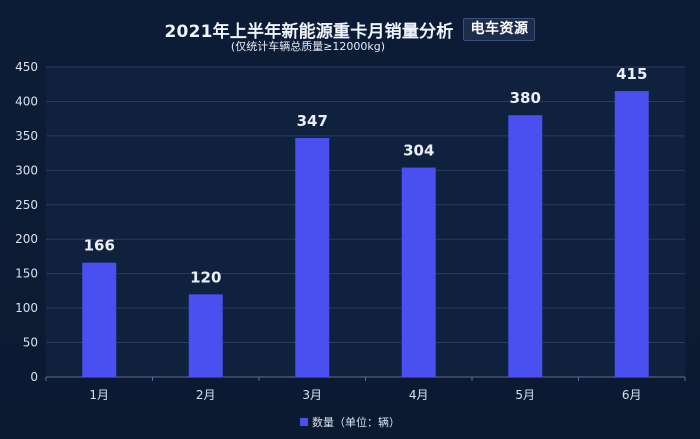  Describe the element at coordinates (205, 277) in the screenshot. I see `data-label: 120` at that location.